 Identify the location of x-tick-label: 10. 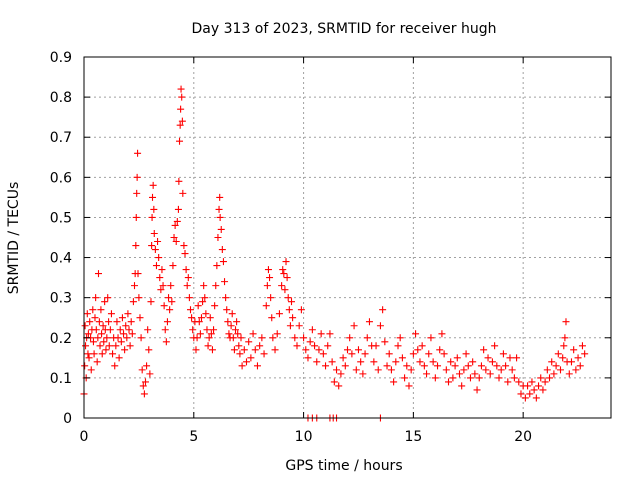
(304, 437).